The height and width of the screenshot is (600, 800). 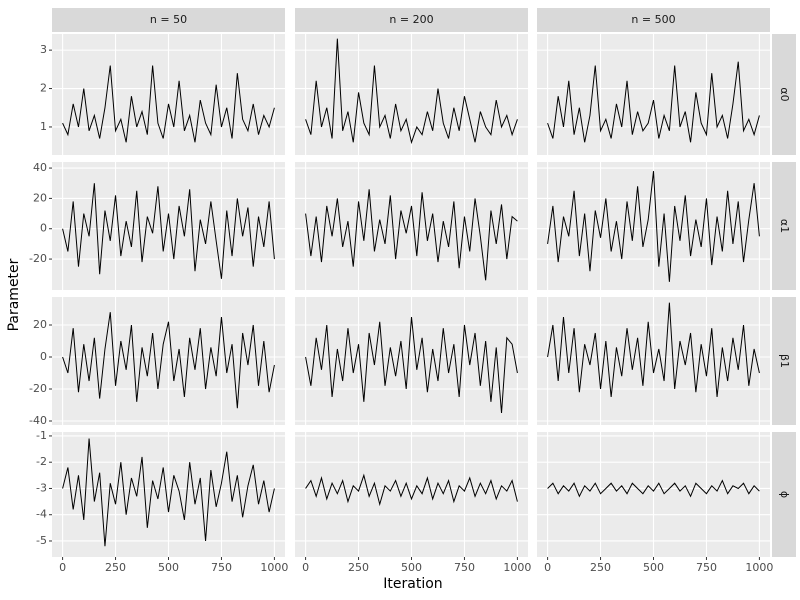 I want to click on y-tick-label: 40, so click(x=40, y=167).